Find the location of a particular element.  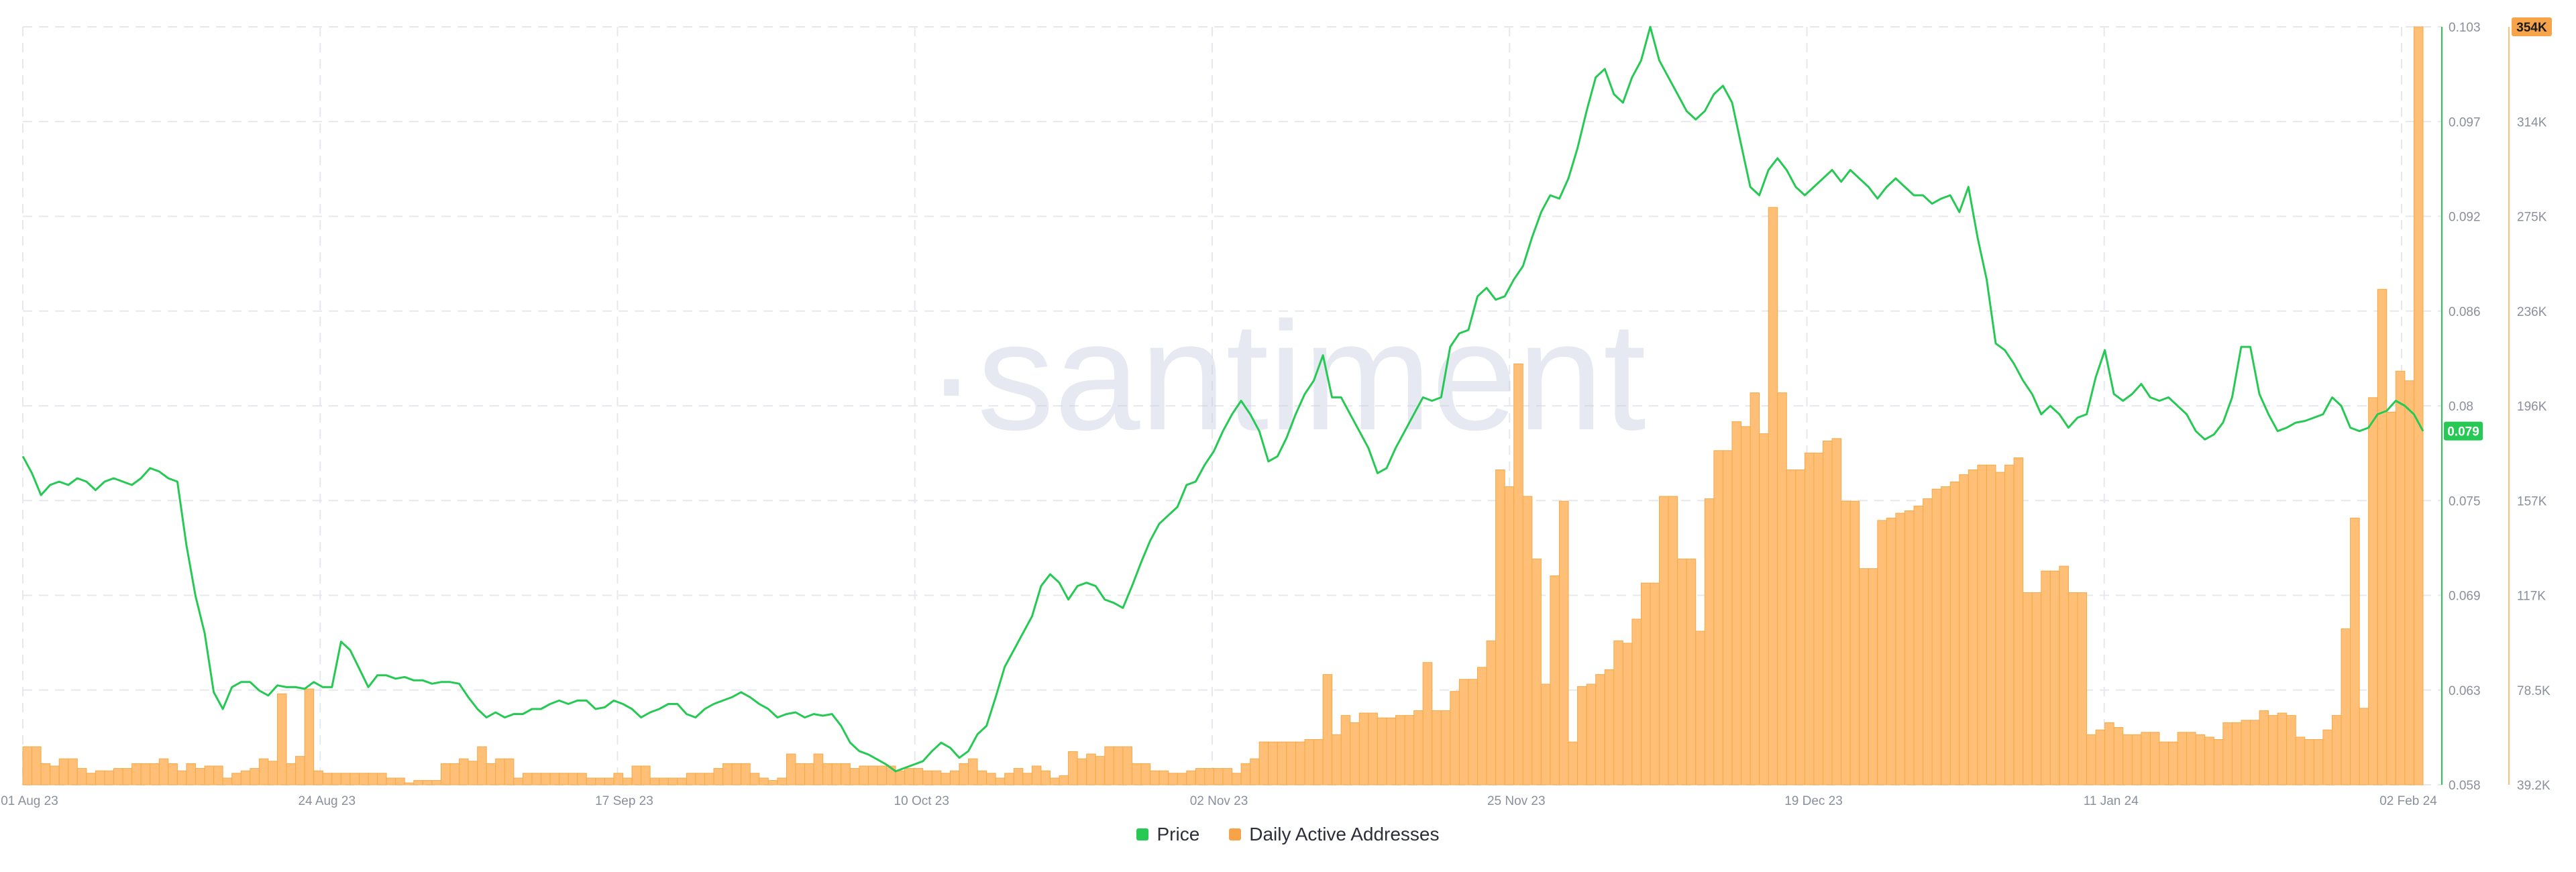

volume-last-value-badge is located at coordinates (2532, 26).